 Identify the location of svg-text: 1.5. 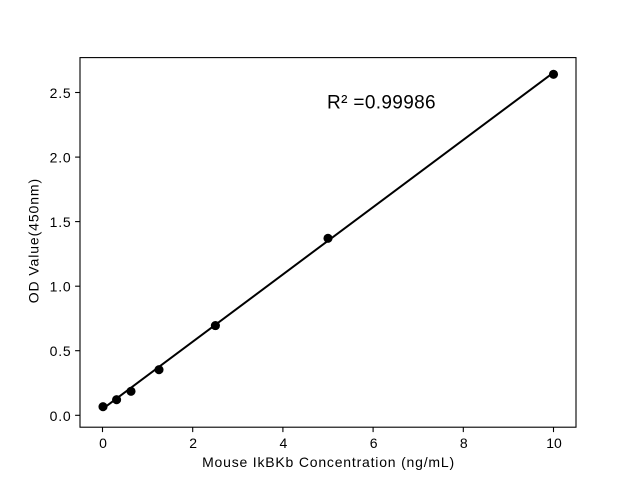
(61, 222).